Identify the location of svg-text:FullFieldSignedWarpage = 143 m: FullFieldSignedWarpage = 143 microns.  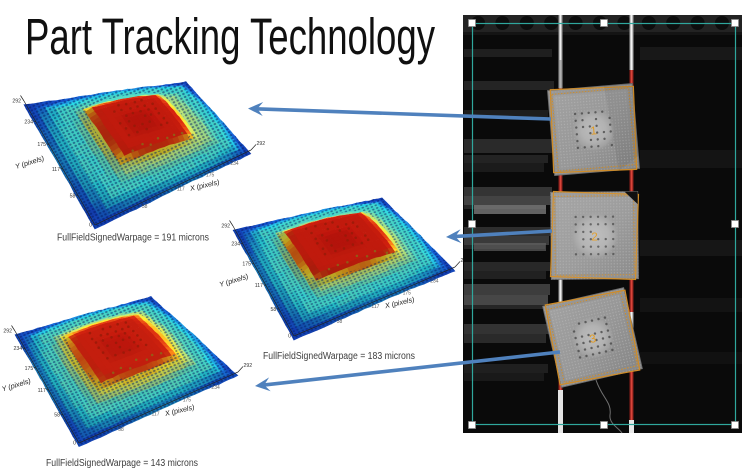
(122, 463).